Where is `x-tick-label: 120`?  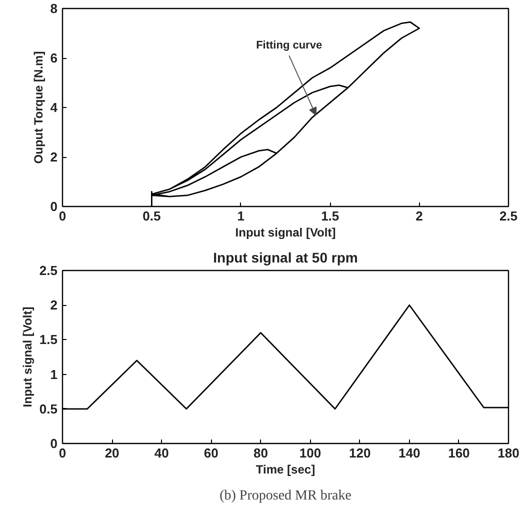
x-tick-label: 120 is located at coordinates (359, 453).